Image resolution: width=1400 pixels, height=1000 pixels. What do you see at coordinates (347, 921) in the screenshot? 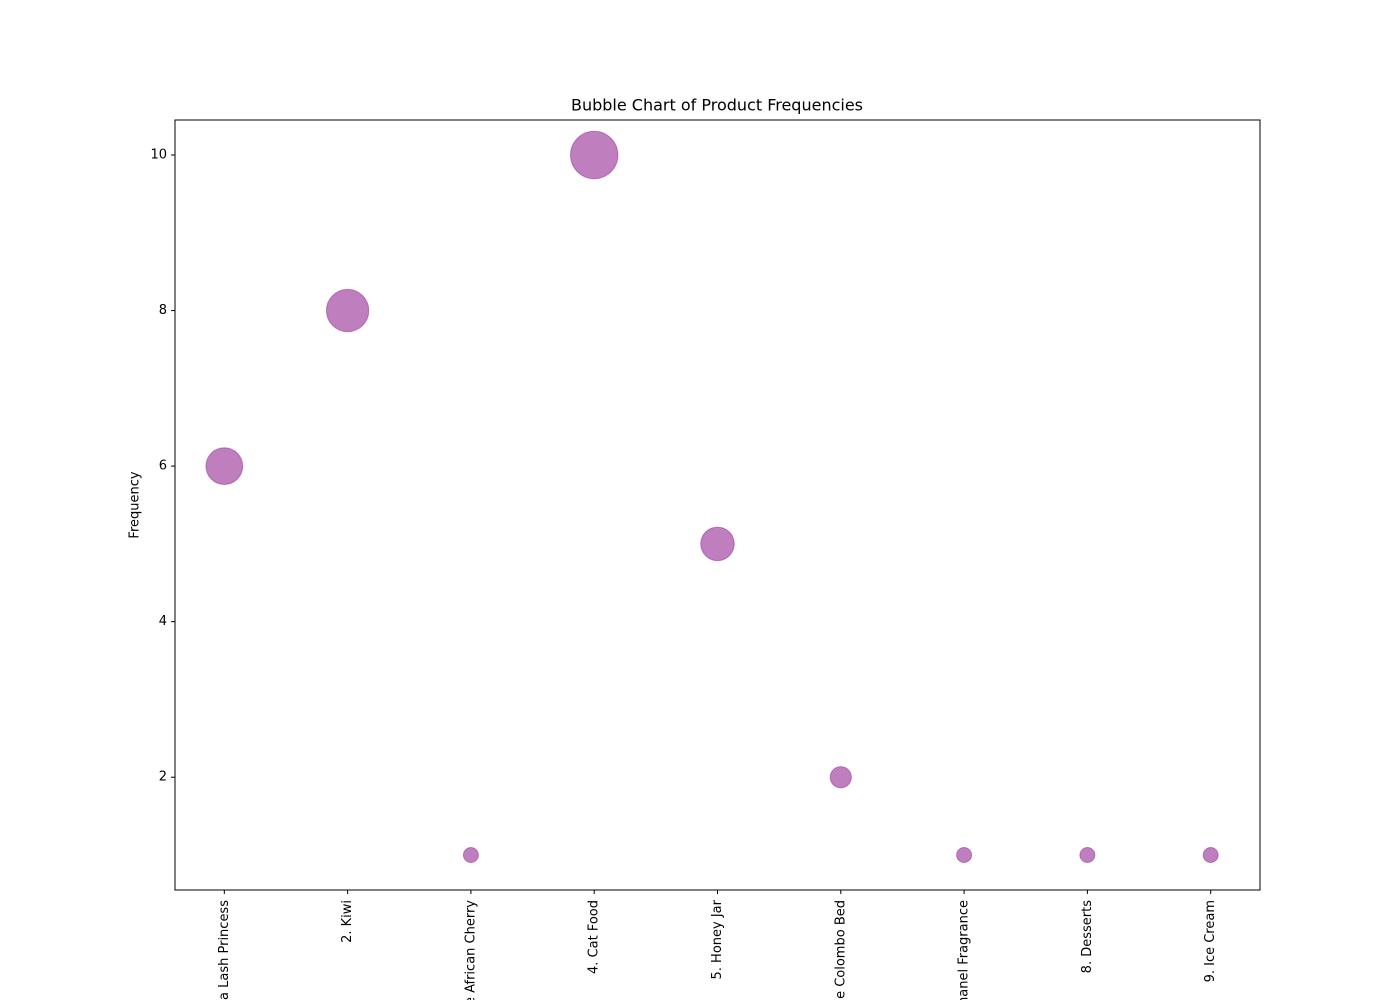
I see `x-tick-label: 2. Kiwi` at bounding box center [347, 921].